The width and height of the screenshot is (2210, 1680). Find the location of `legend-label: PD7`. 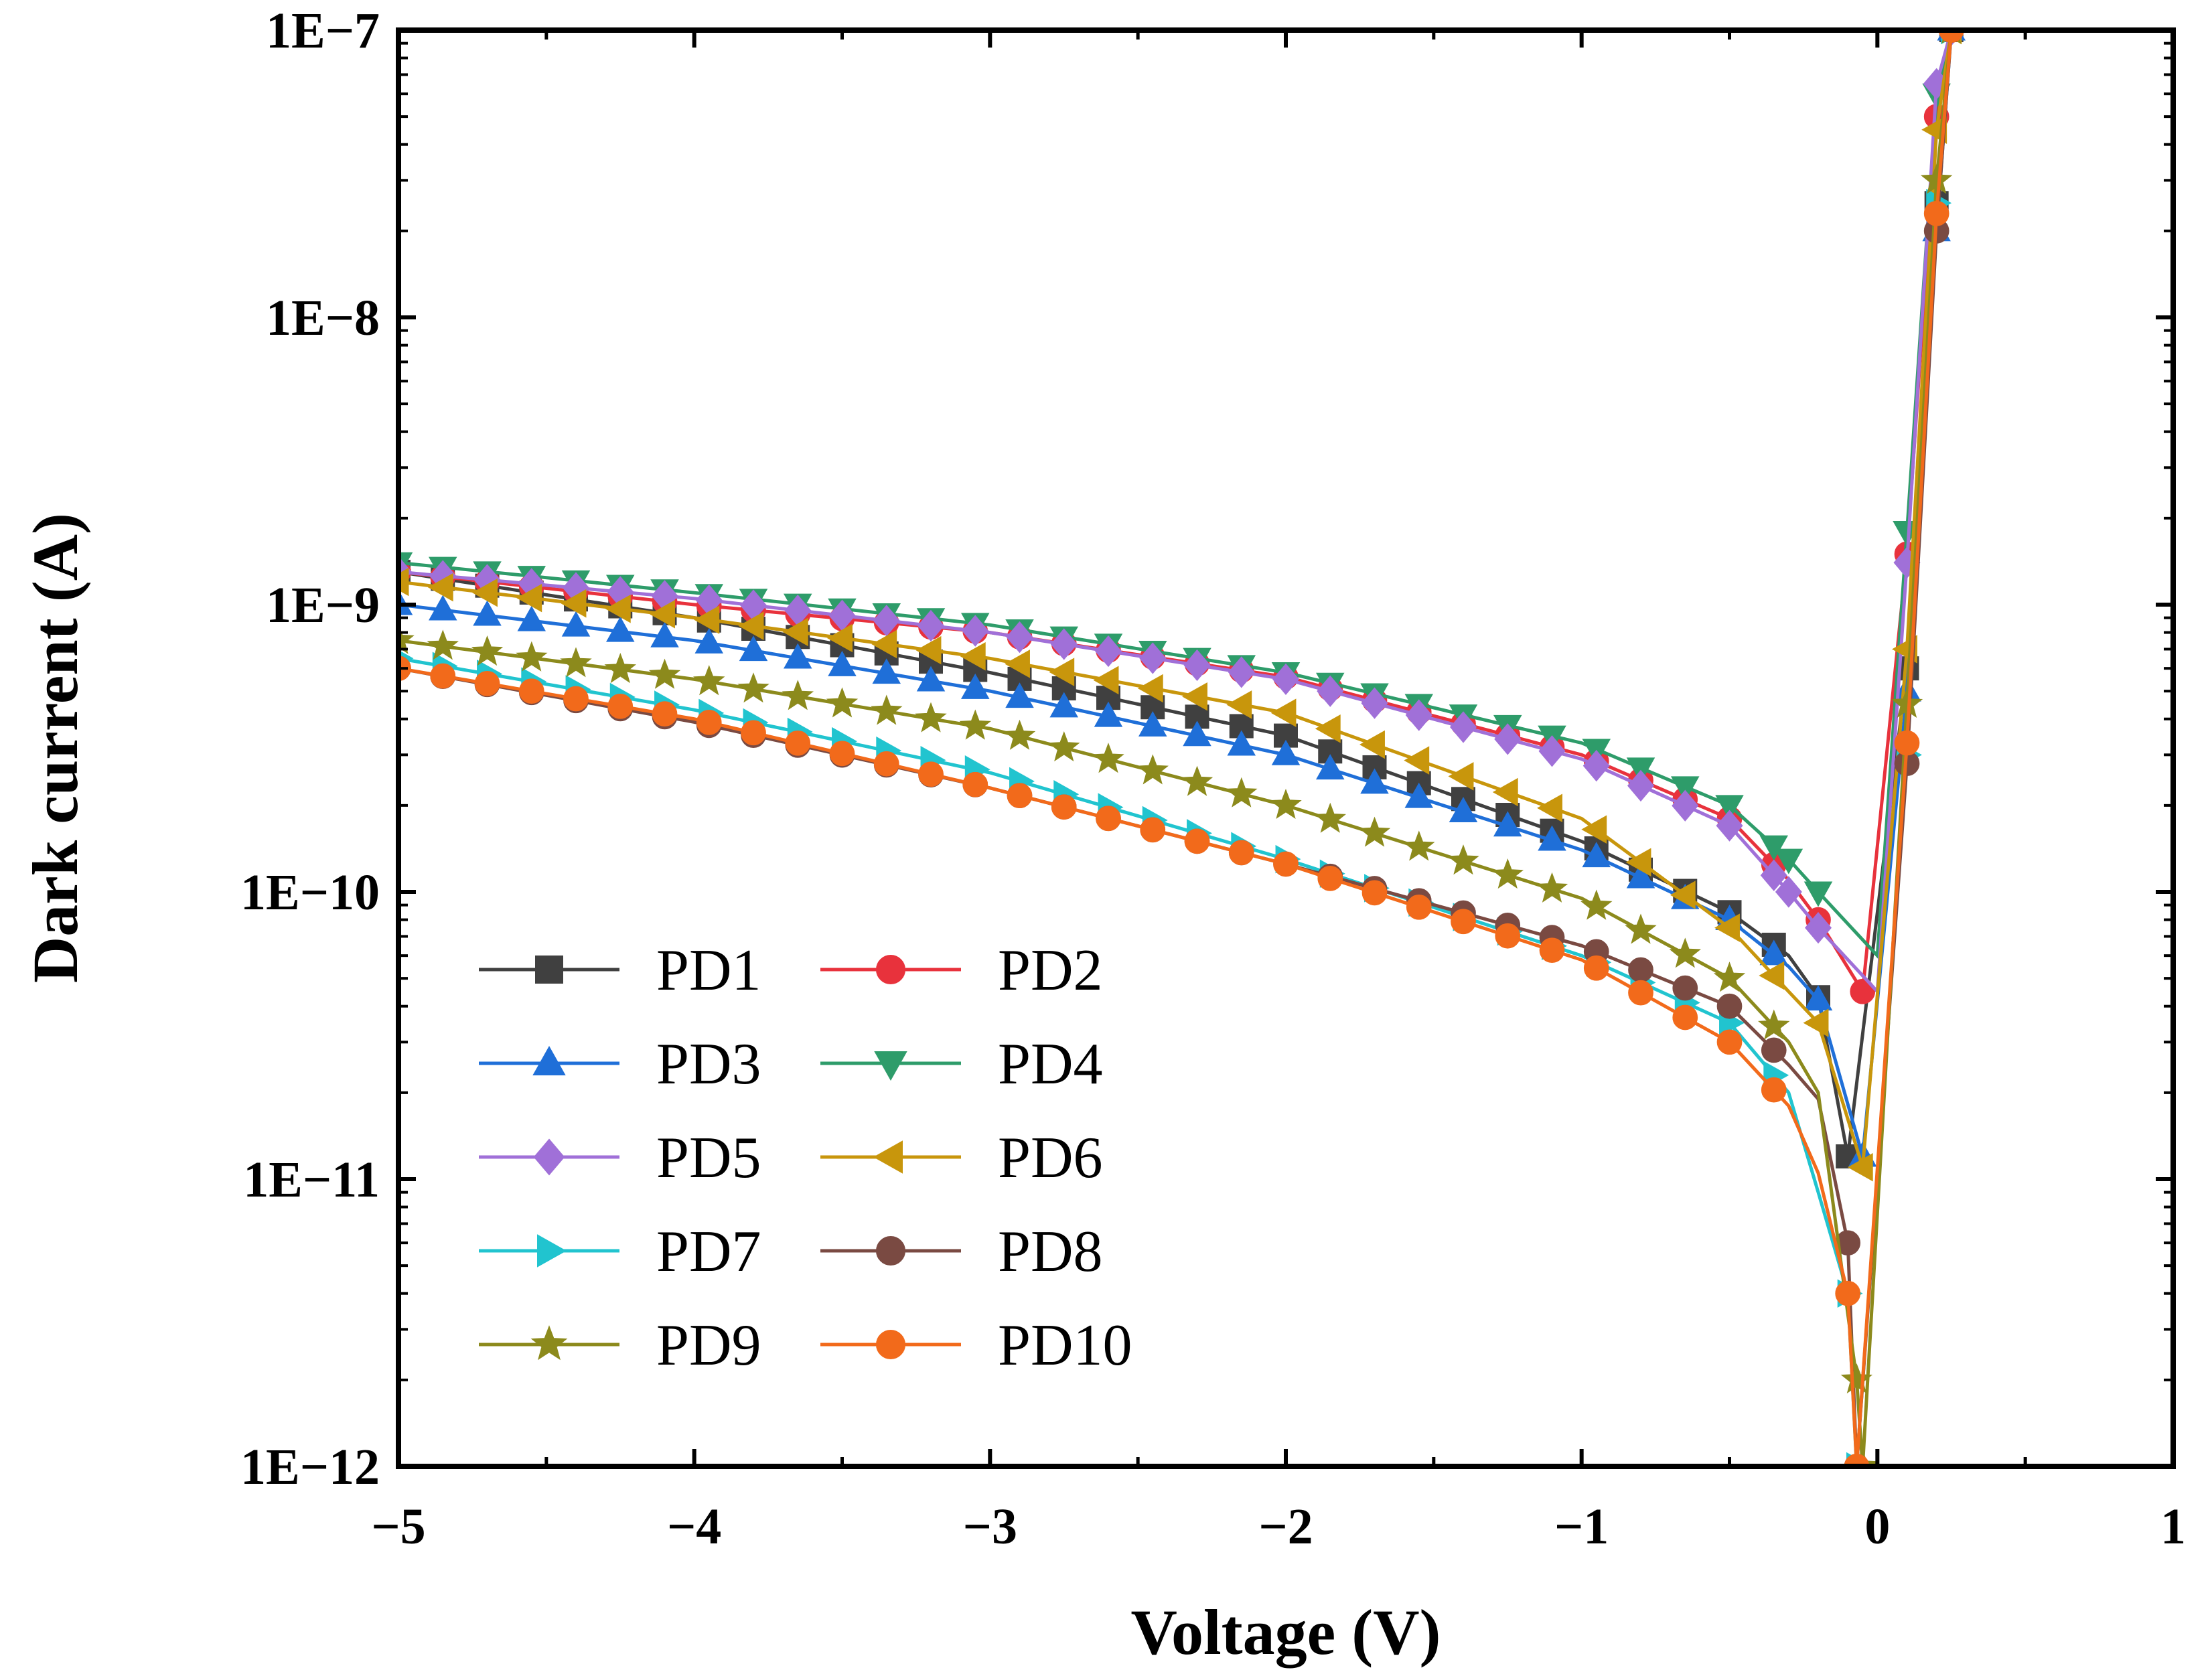

legend-label: PD7 is located at coordinates (708, 1251).